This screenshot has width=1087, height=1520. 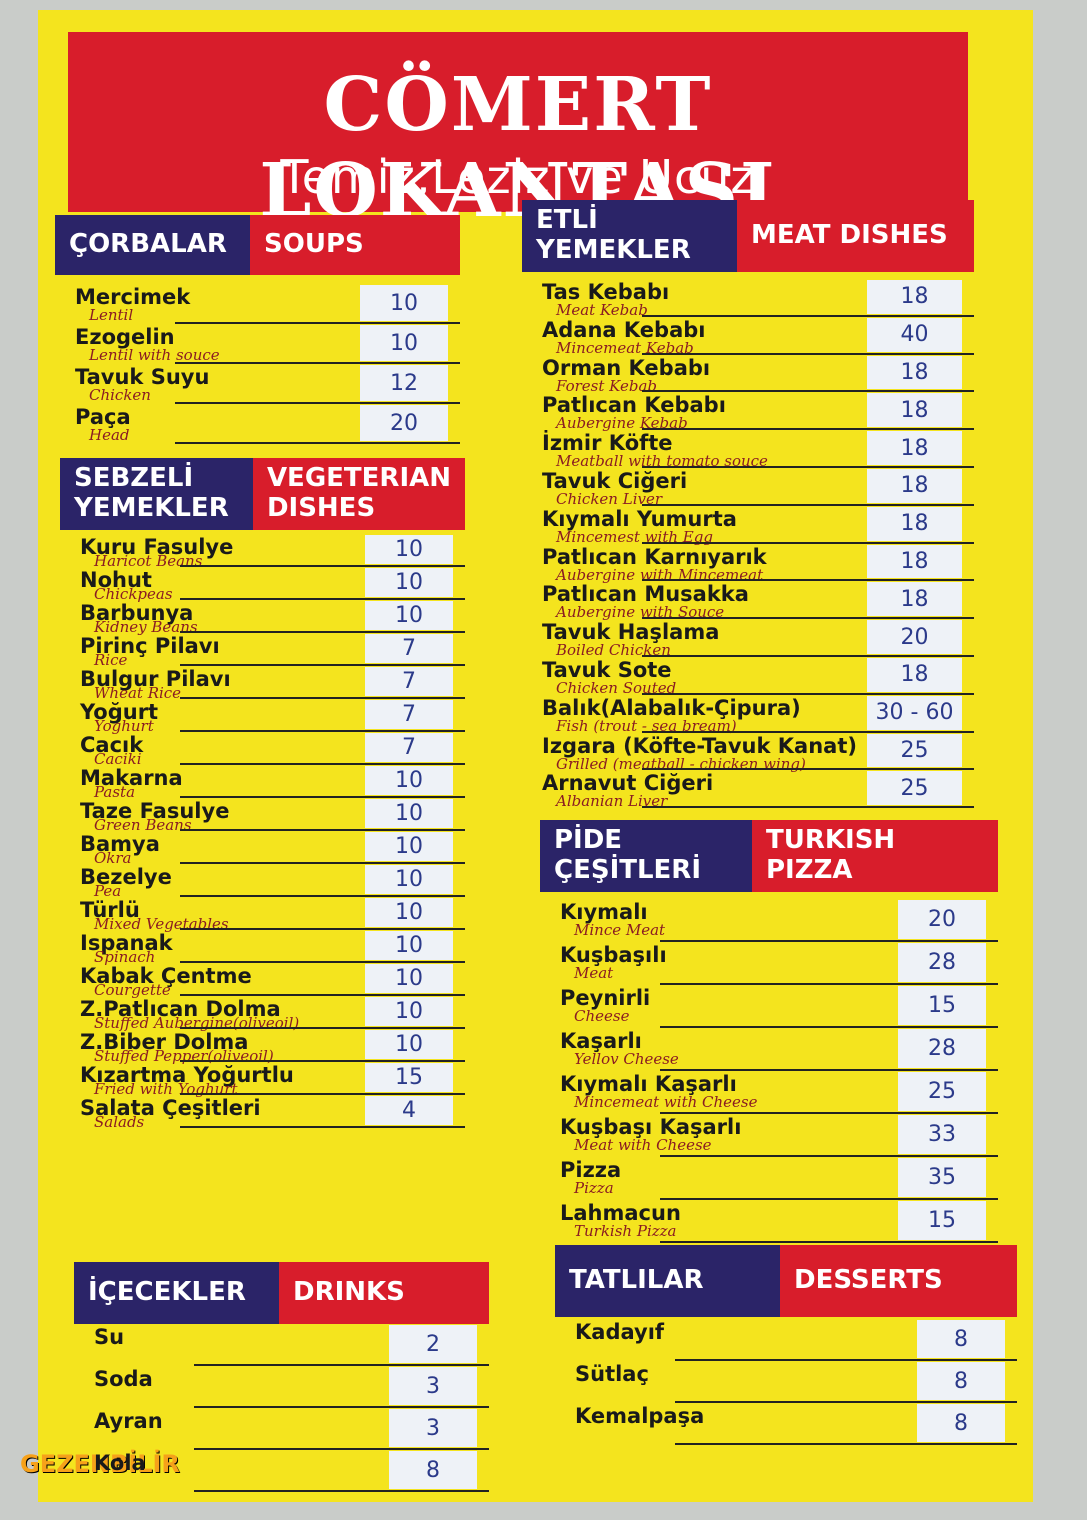 I want to click on item-name: Taze Fasulye, so click(x=155, y=811).